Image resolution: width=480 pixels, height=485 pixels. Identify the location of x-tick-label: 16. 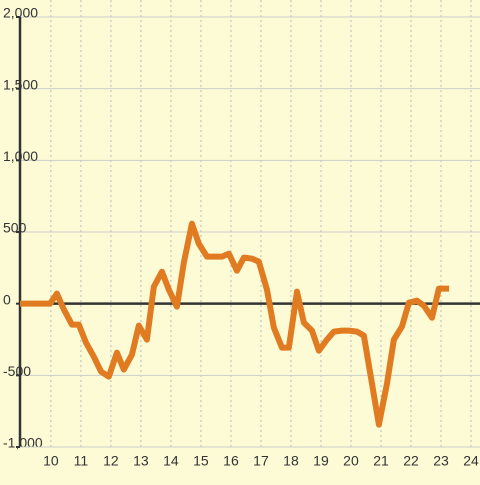
(231, 461).